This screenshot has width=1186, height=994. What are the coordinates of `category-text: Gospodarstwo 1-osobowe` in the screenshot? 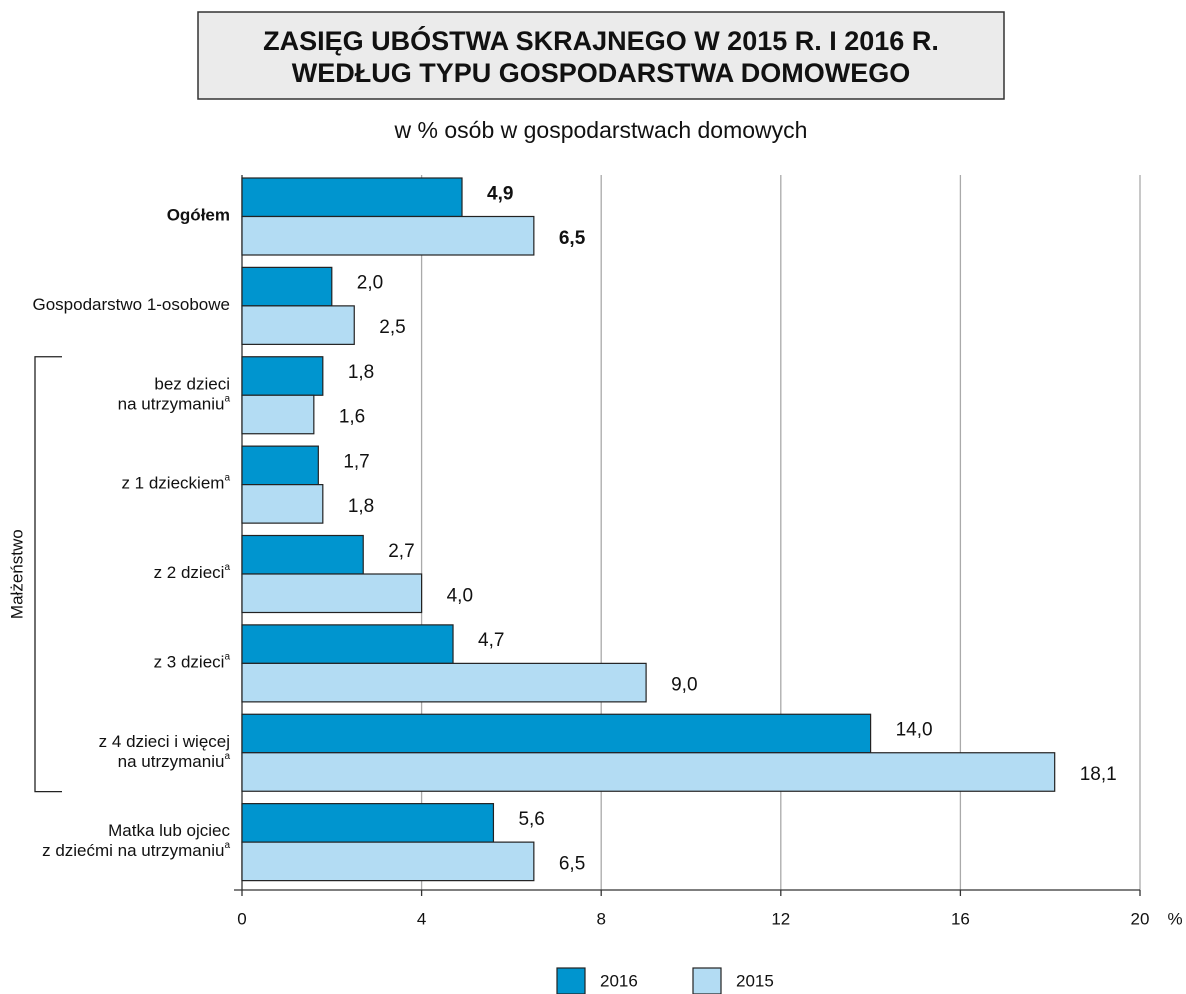 It's located at (131, 304).